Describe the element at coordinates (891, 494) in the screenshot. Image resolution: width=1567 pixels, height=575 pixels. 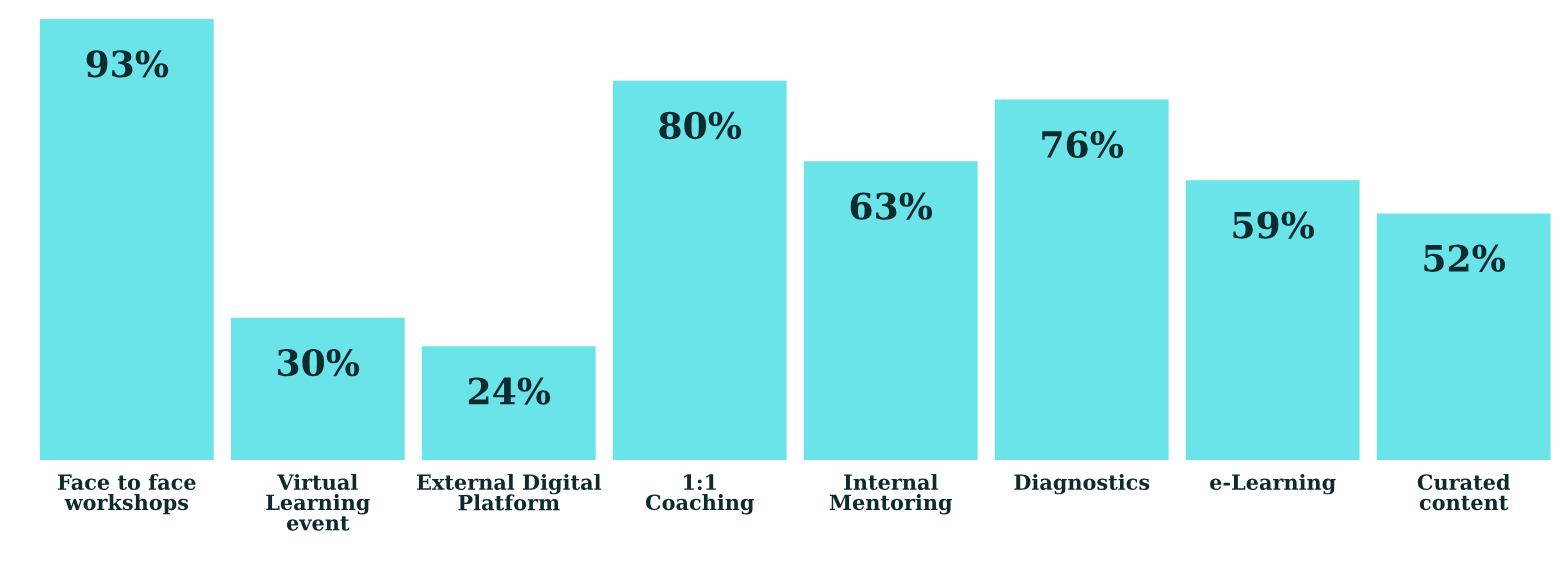
I see `x-tick-label: Internal Mentoring` at that location.